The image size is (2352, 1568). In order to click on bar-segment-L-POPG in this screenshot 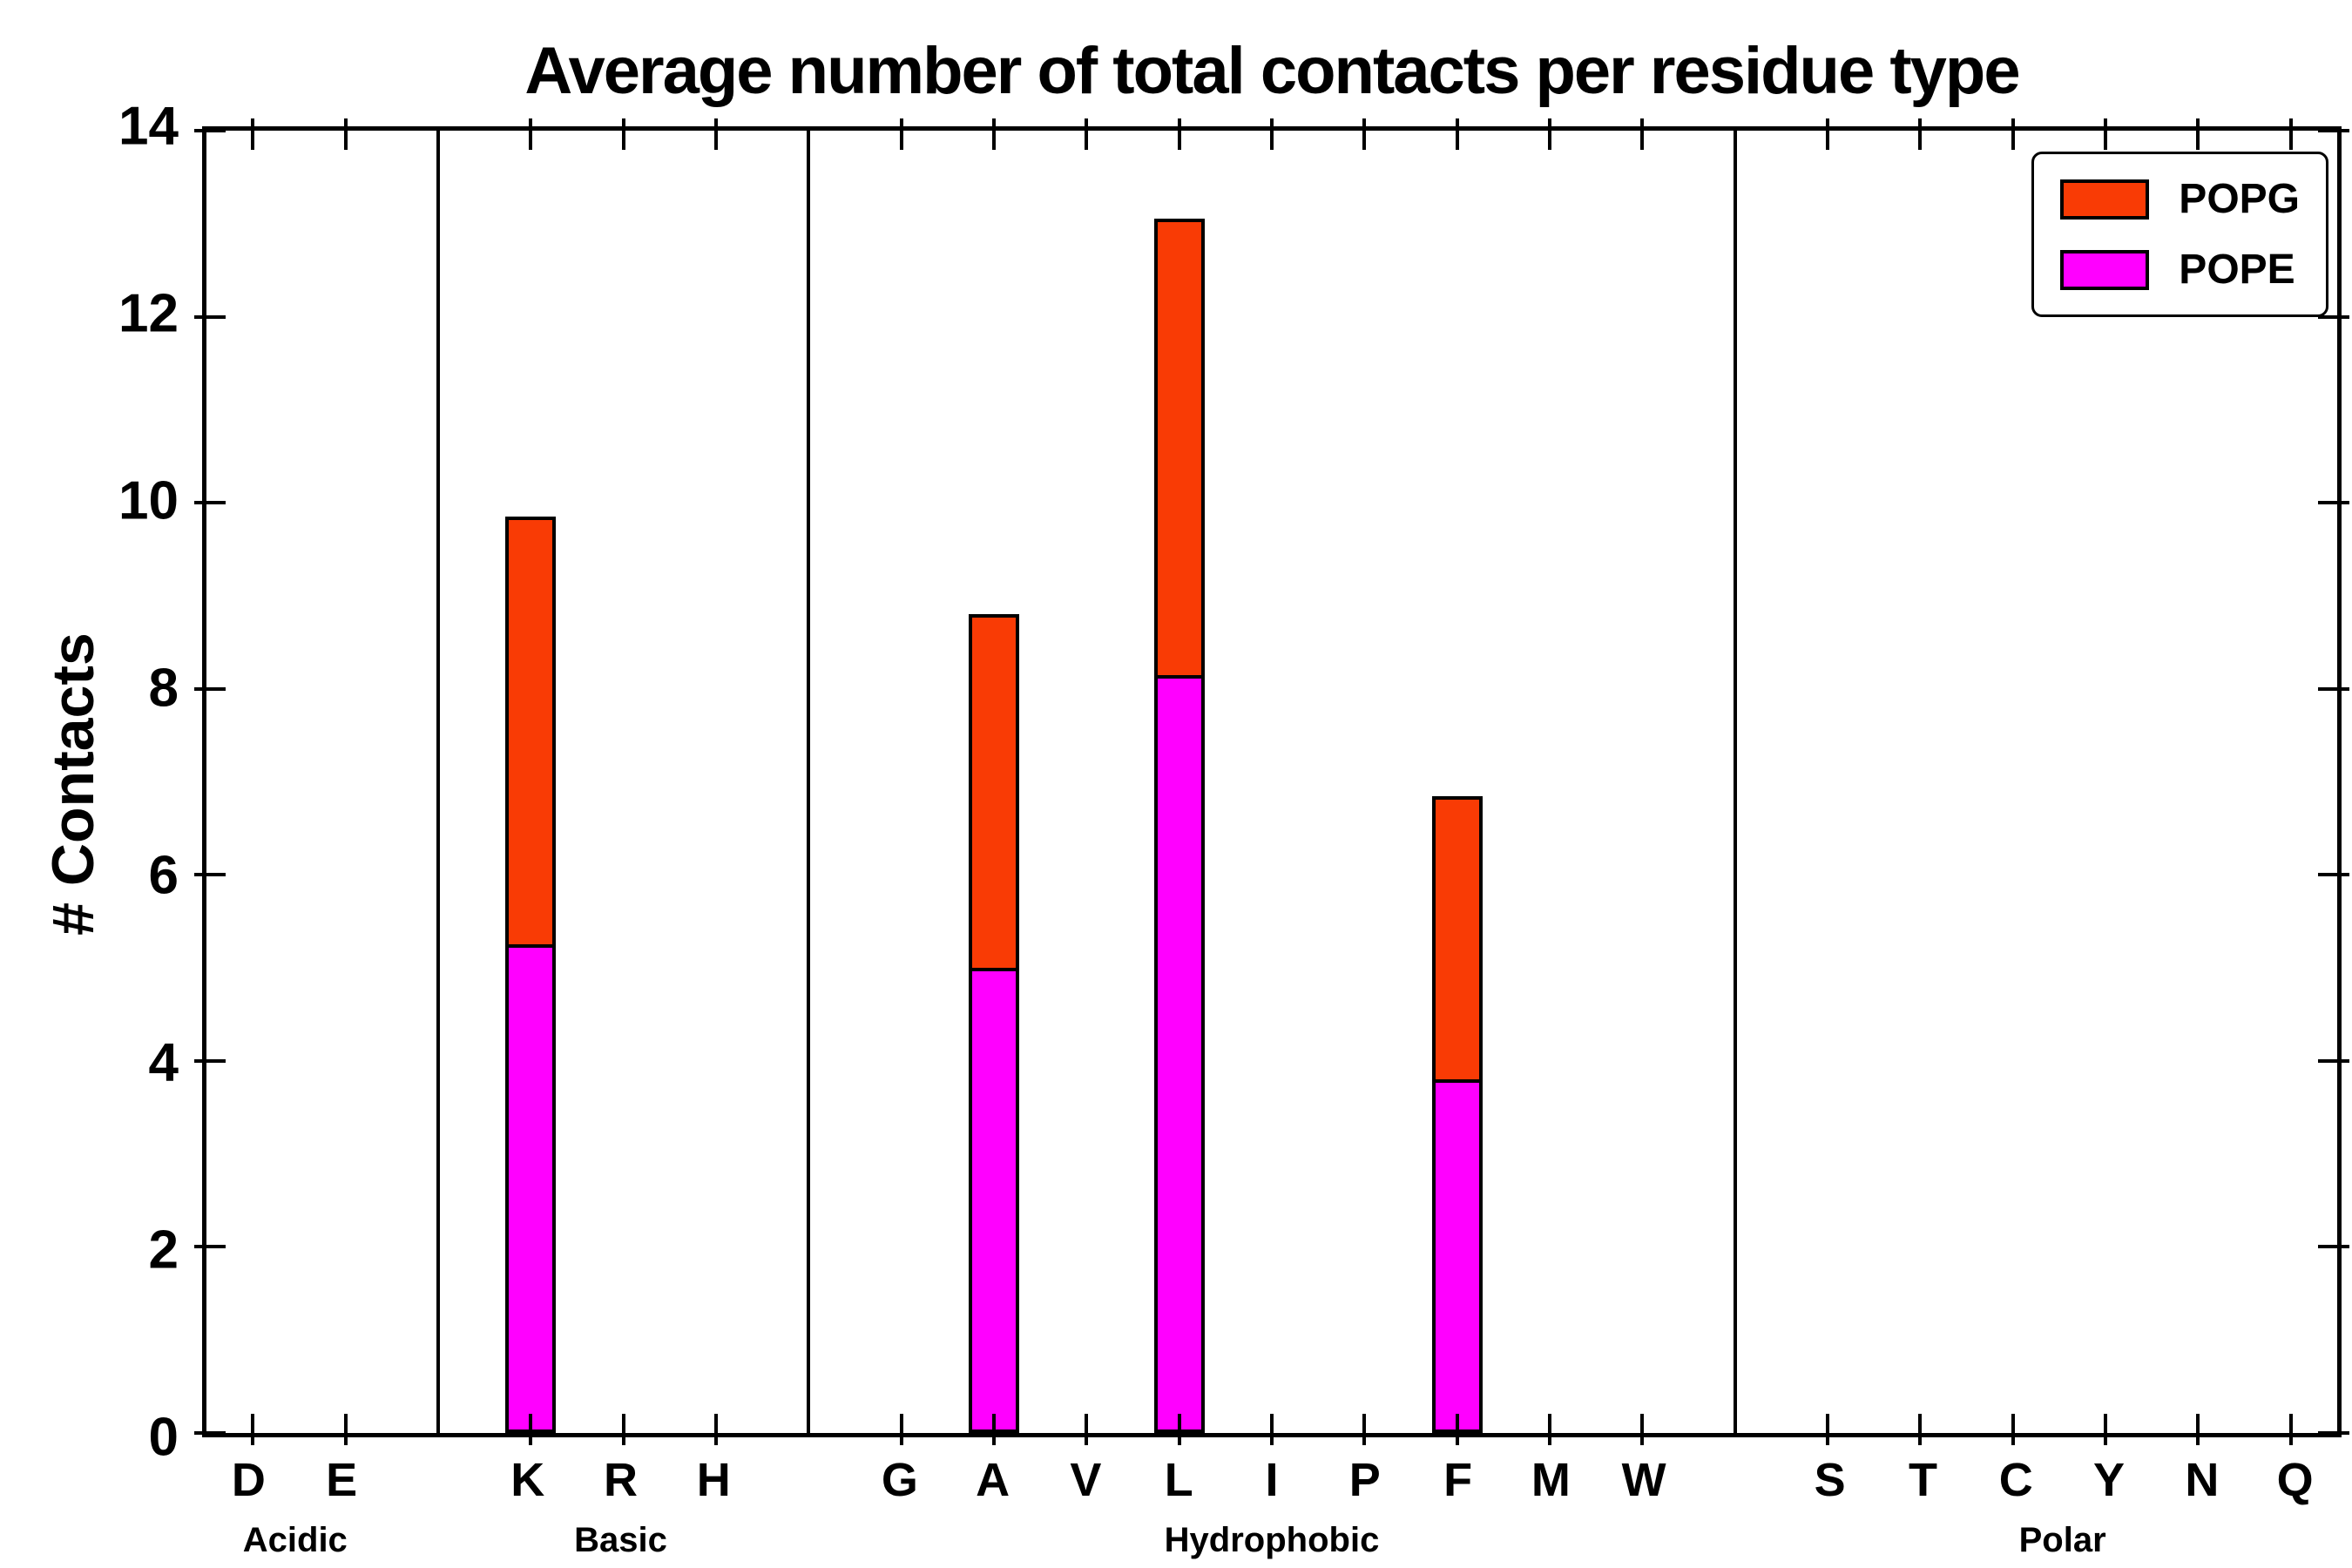, I will do `click(1179, 449)`.